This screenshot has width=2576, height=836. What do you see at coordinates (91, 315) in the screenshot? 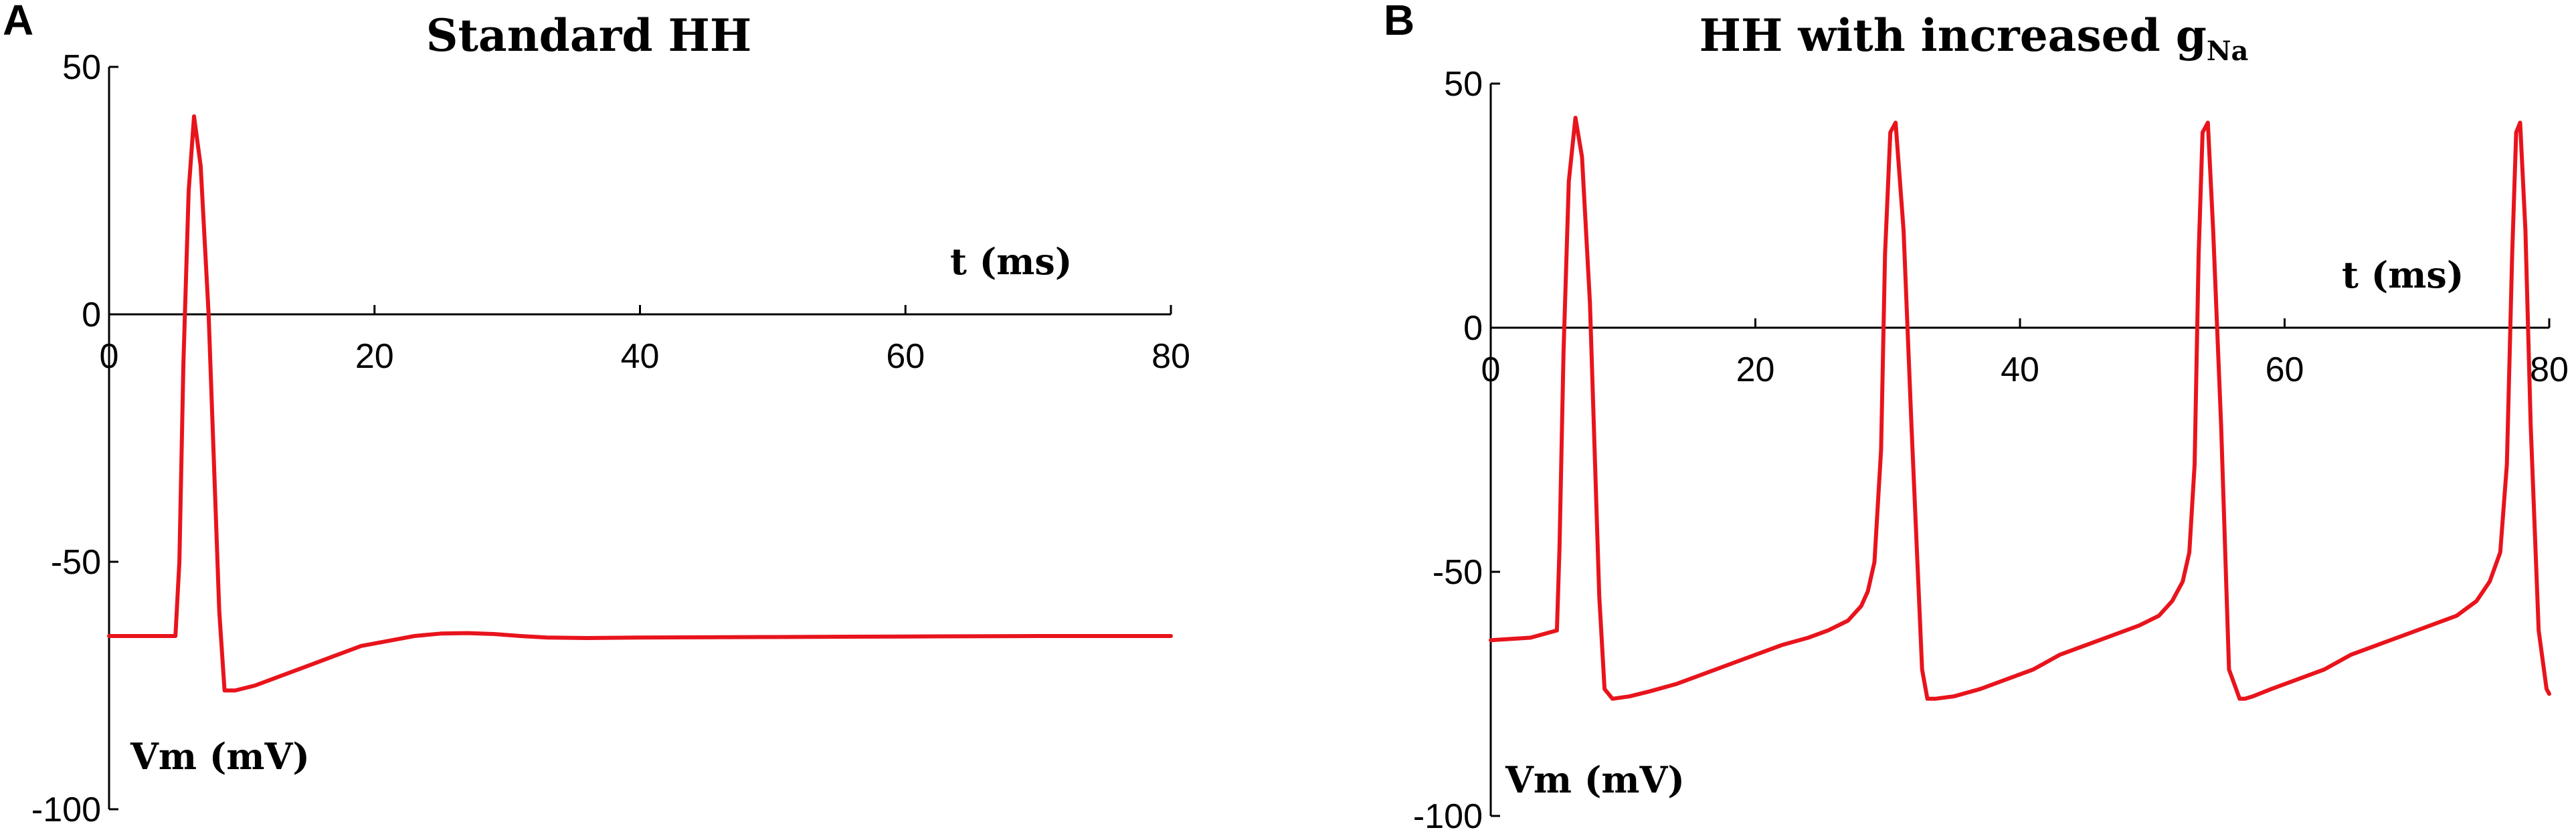
I see `panel-a-y-tick-label: 0` at bounding box center [91, 315].